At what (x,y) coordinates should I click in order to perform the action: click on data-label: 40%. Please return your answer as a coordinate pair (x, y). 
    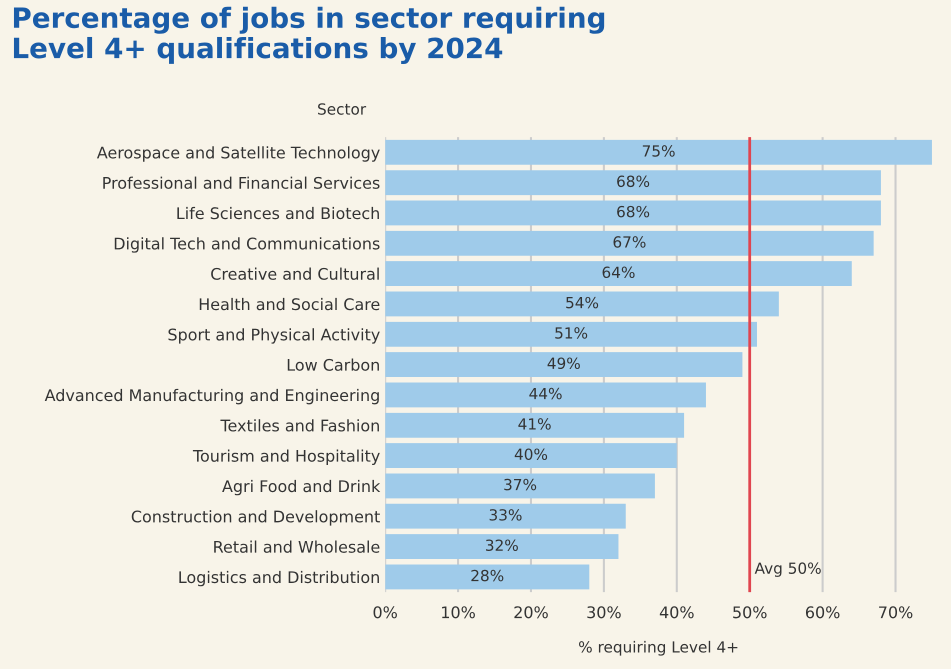
    Looking at the image, I should click on (531, 454).